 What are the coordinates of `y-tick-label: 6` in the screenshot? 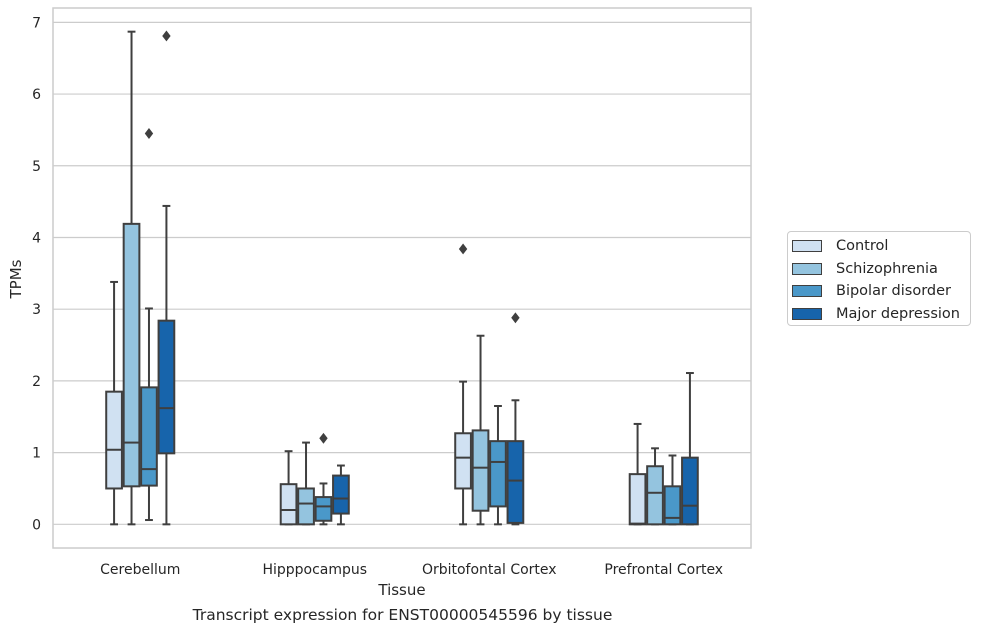 It's located at (36, 95).